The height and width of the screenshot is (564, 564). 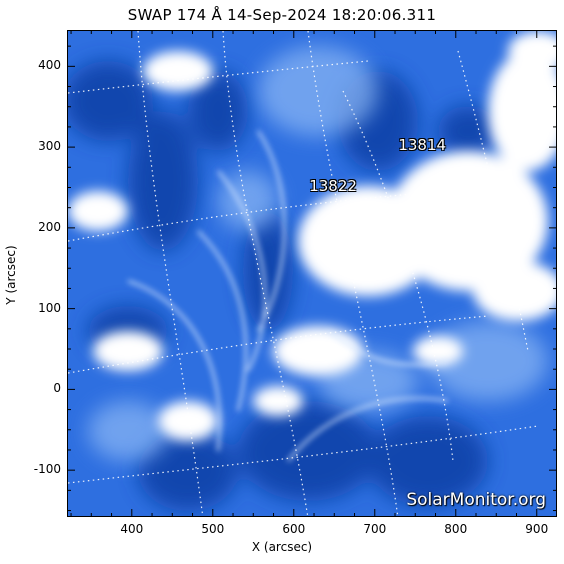 I want to click on image-title: SWAP 174 Å 14-Sep-2024 18:20:06.311, so click(x=282, y=15).